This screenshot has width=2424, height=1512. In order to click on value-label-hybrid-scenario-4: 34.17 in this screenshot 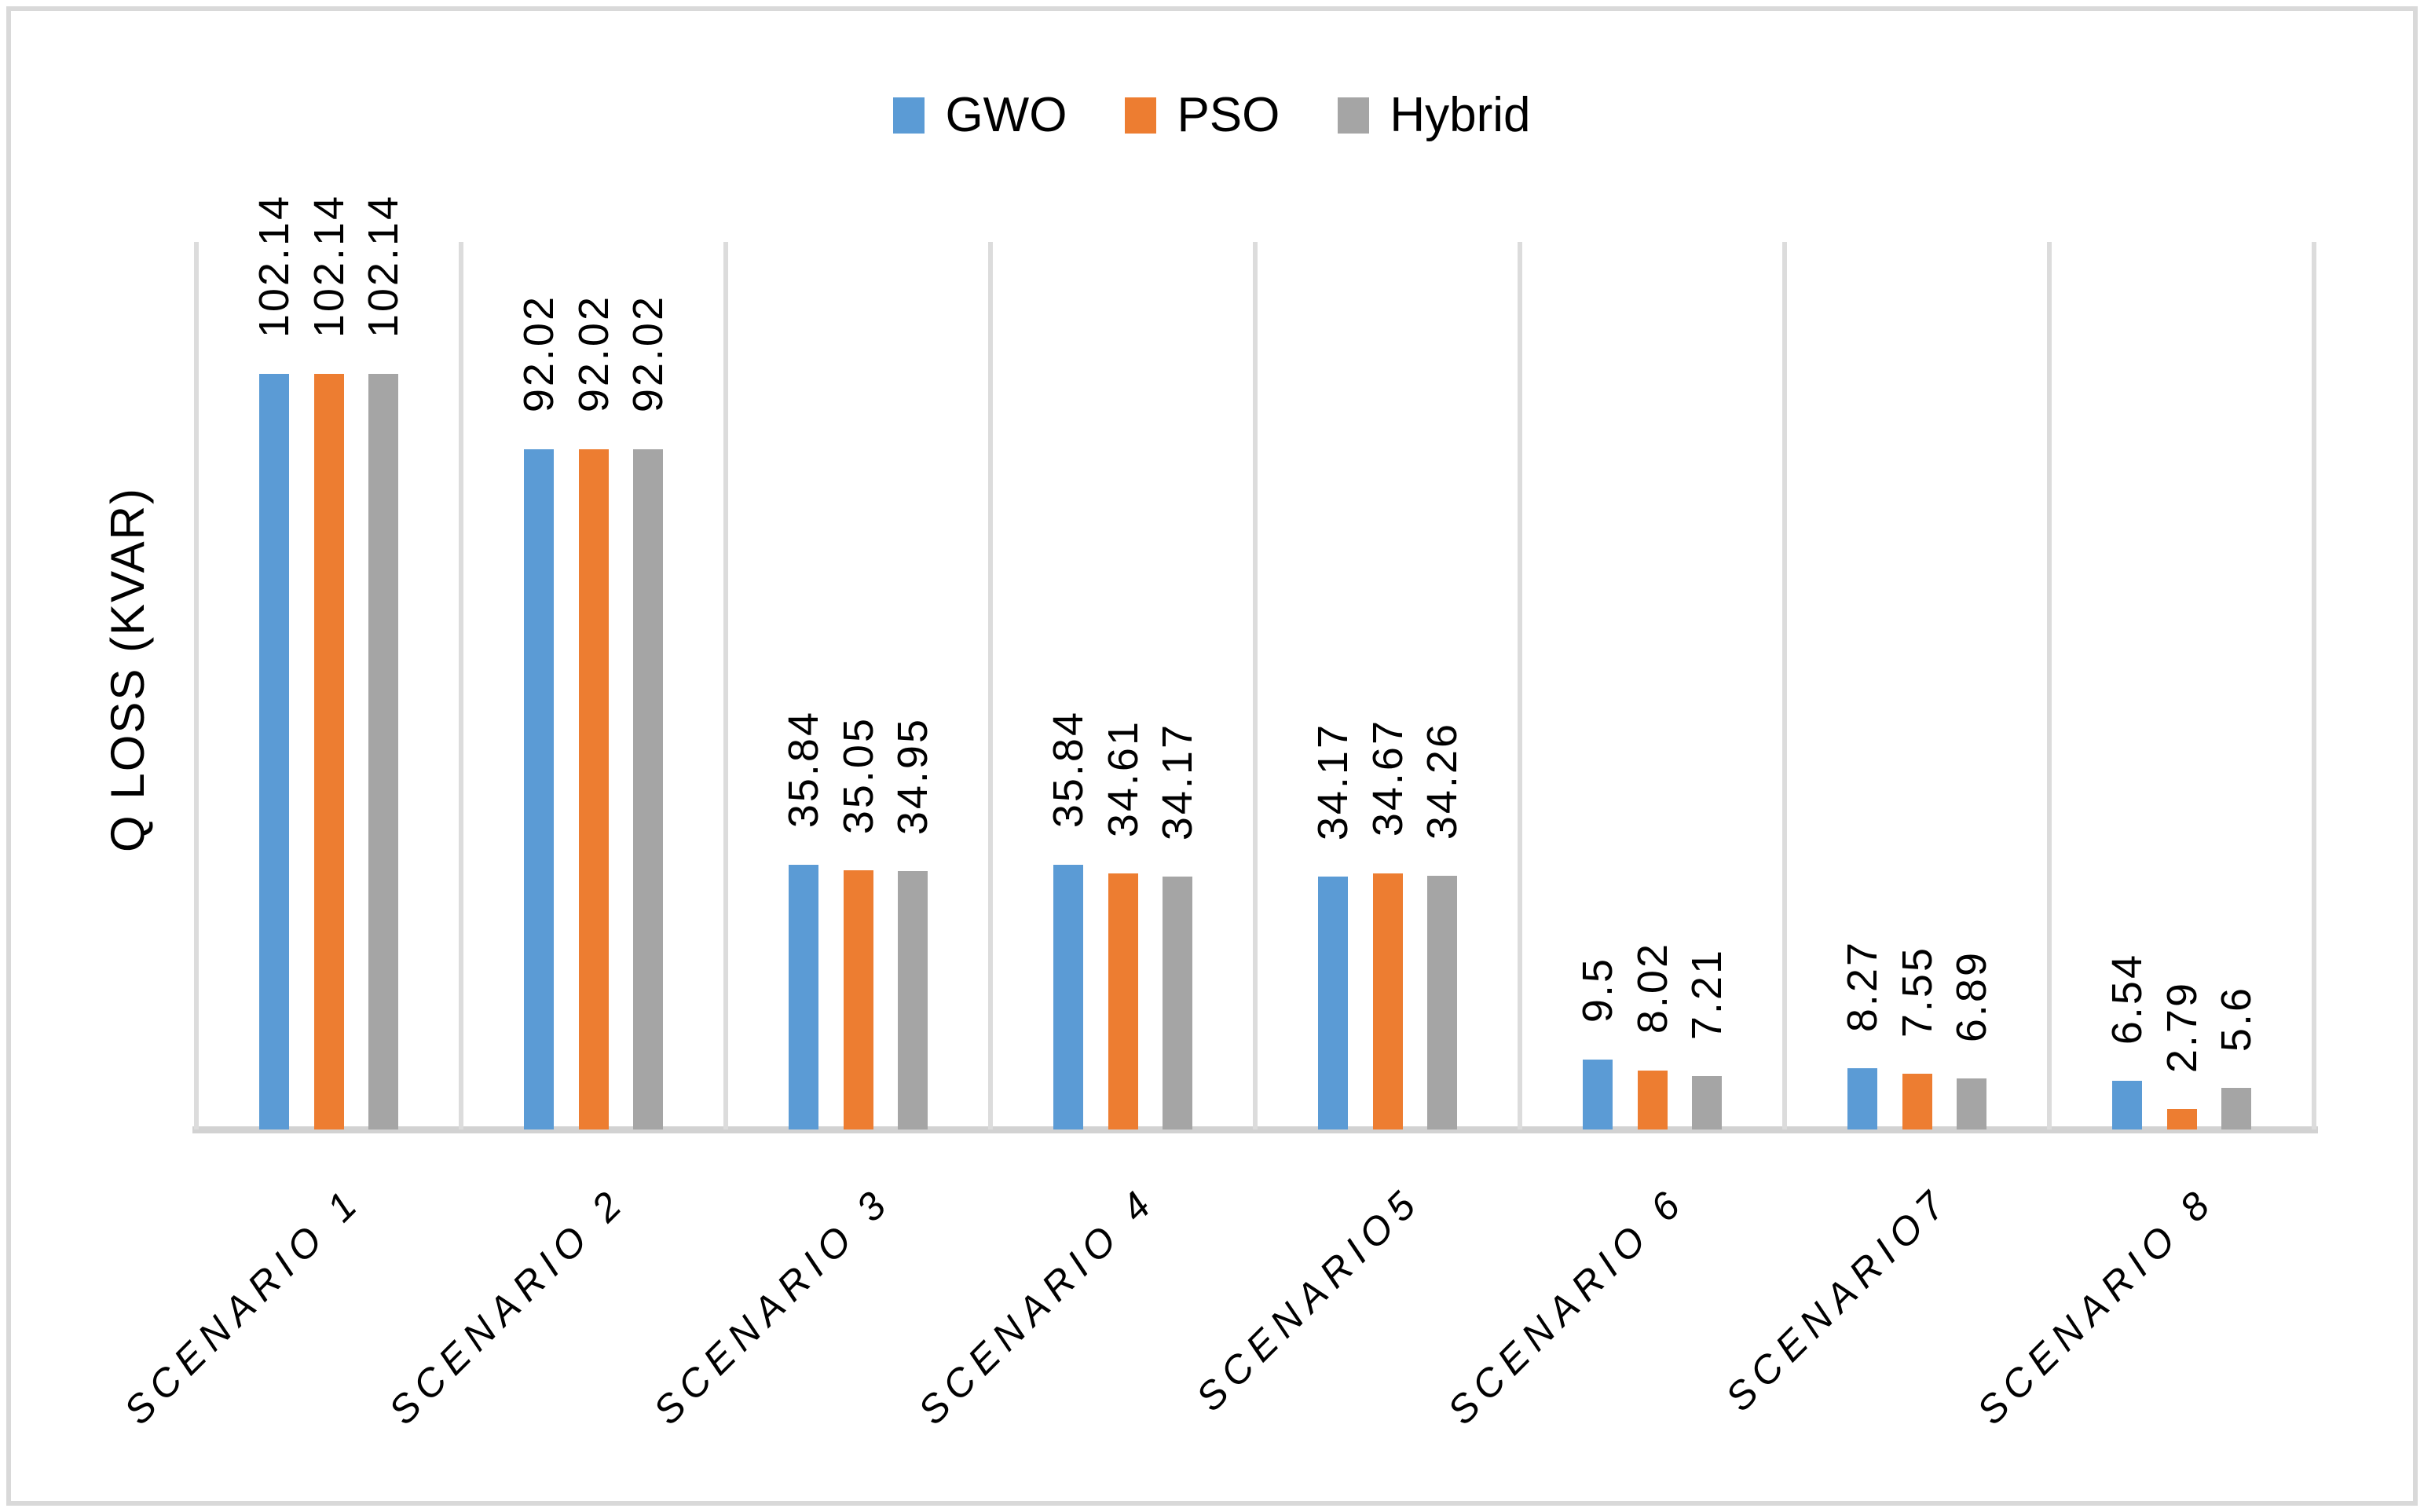, I will do `click(1177, 782)`.